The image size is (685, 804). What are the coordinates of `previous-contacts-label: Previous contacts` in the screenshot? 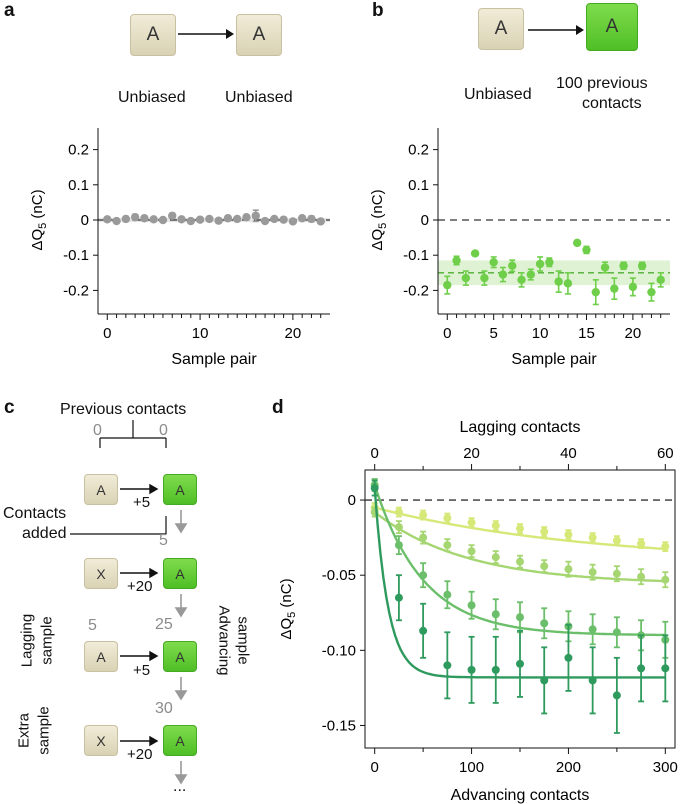 It's located at (123, 409).